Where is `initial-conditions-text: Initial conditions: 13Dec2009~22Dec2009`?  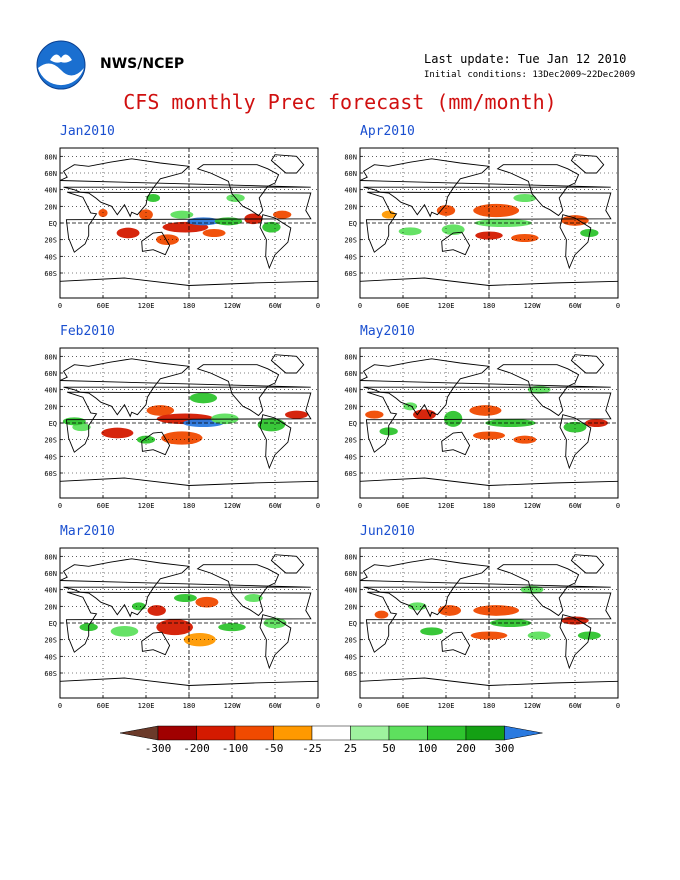 initial-conditions-text: Initial conditions: 13Dec2009~22Dec2009 is located at coordinates (530, 75).